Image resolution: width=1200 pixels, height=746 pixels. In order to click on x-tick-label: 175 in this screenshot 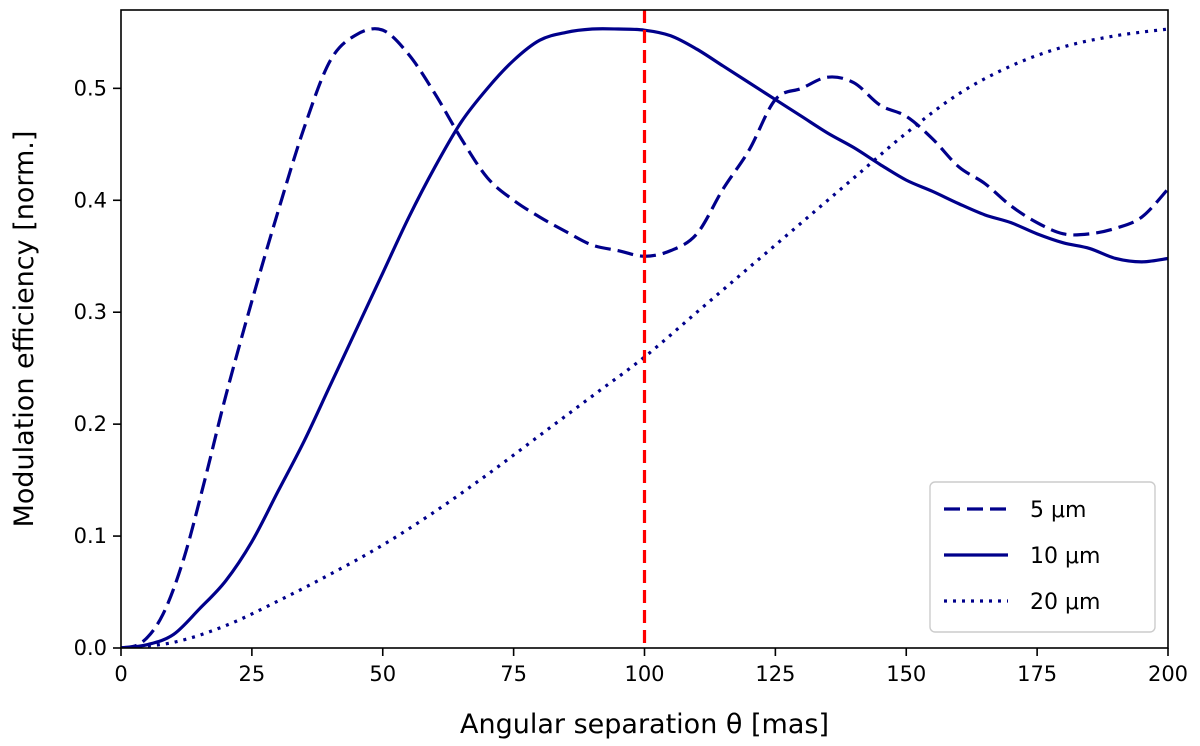, I will do `click(1037, 674)`.